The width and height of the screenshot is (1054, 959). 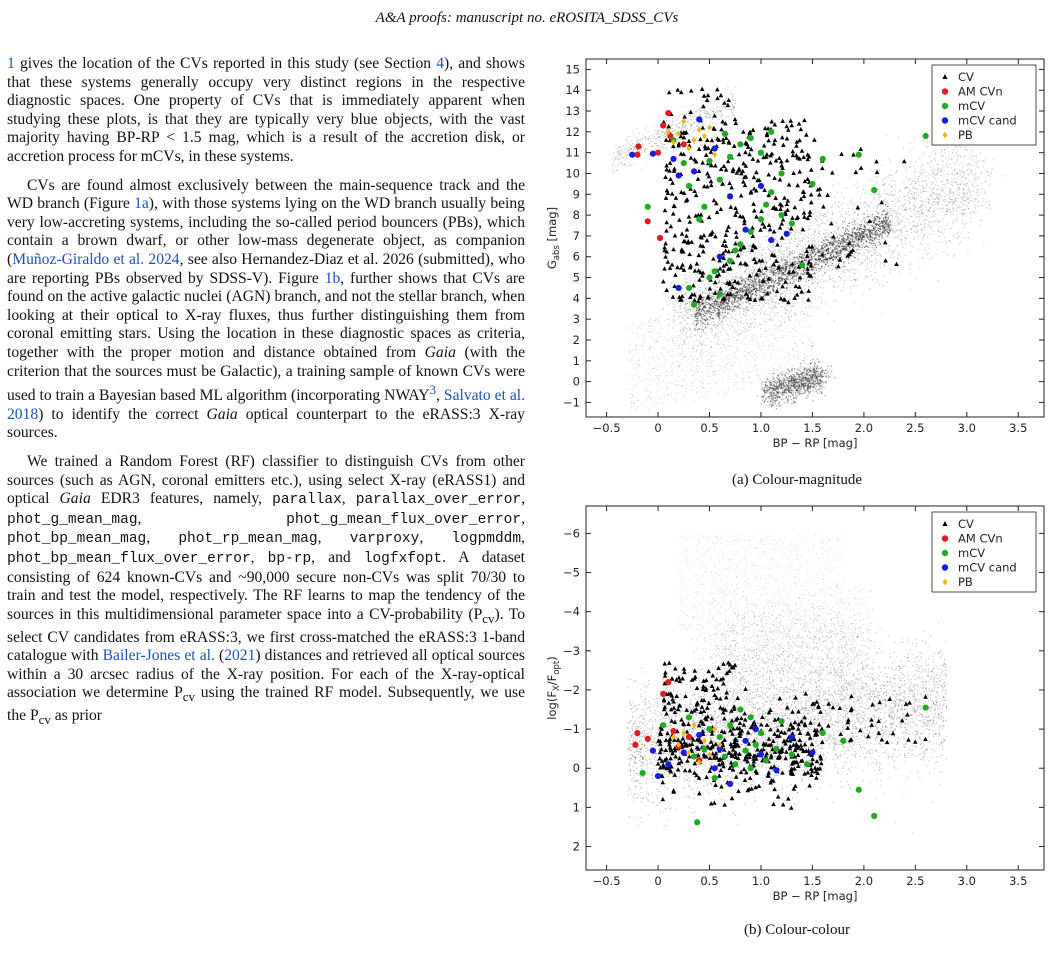 What do you see at coordinates (945, 567) in the screenshot?
I see `legend-marker-mcvcand` at bounding box center [945, 567].